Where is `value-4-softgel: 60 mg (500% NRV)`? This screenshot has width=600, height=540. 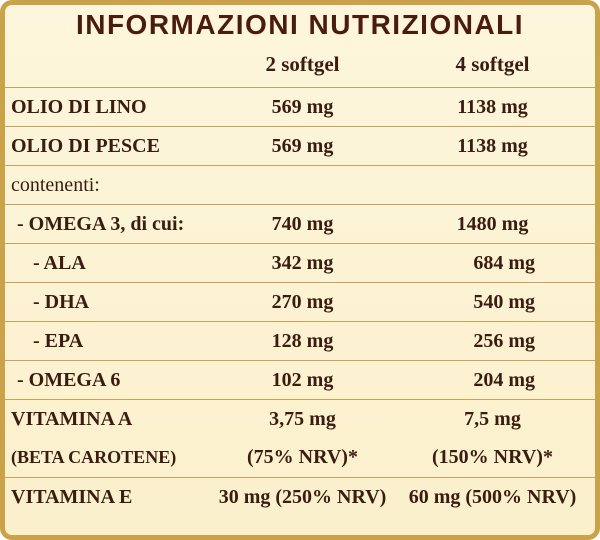
value-4-softgel: 60 mg (500% NRV) is located at coordinates (492, 497).